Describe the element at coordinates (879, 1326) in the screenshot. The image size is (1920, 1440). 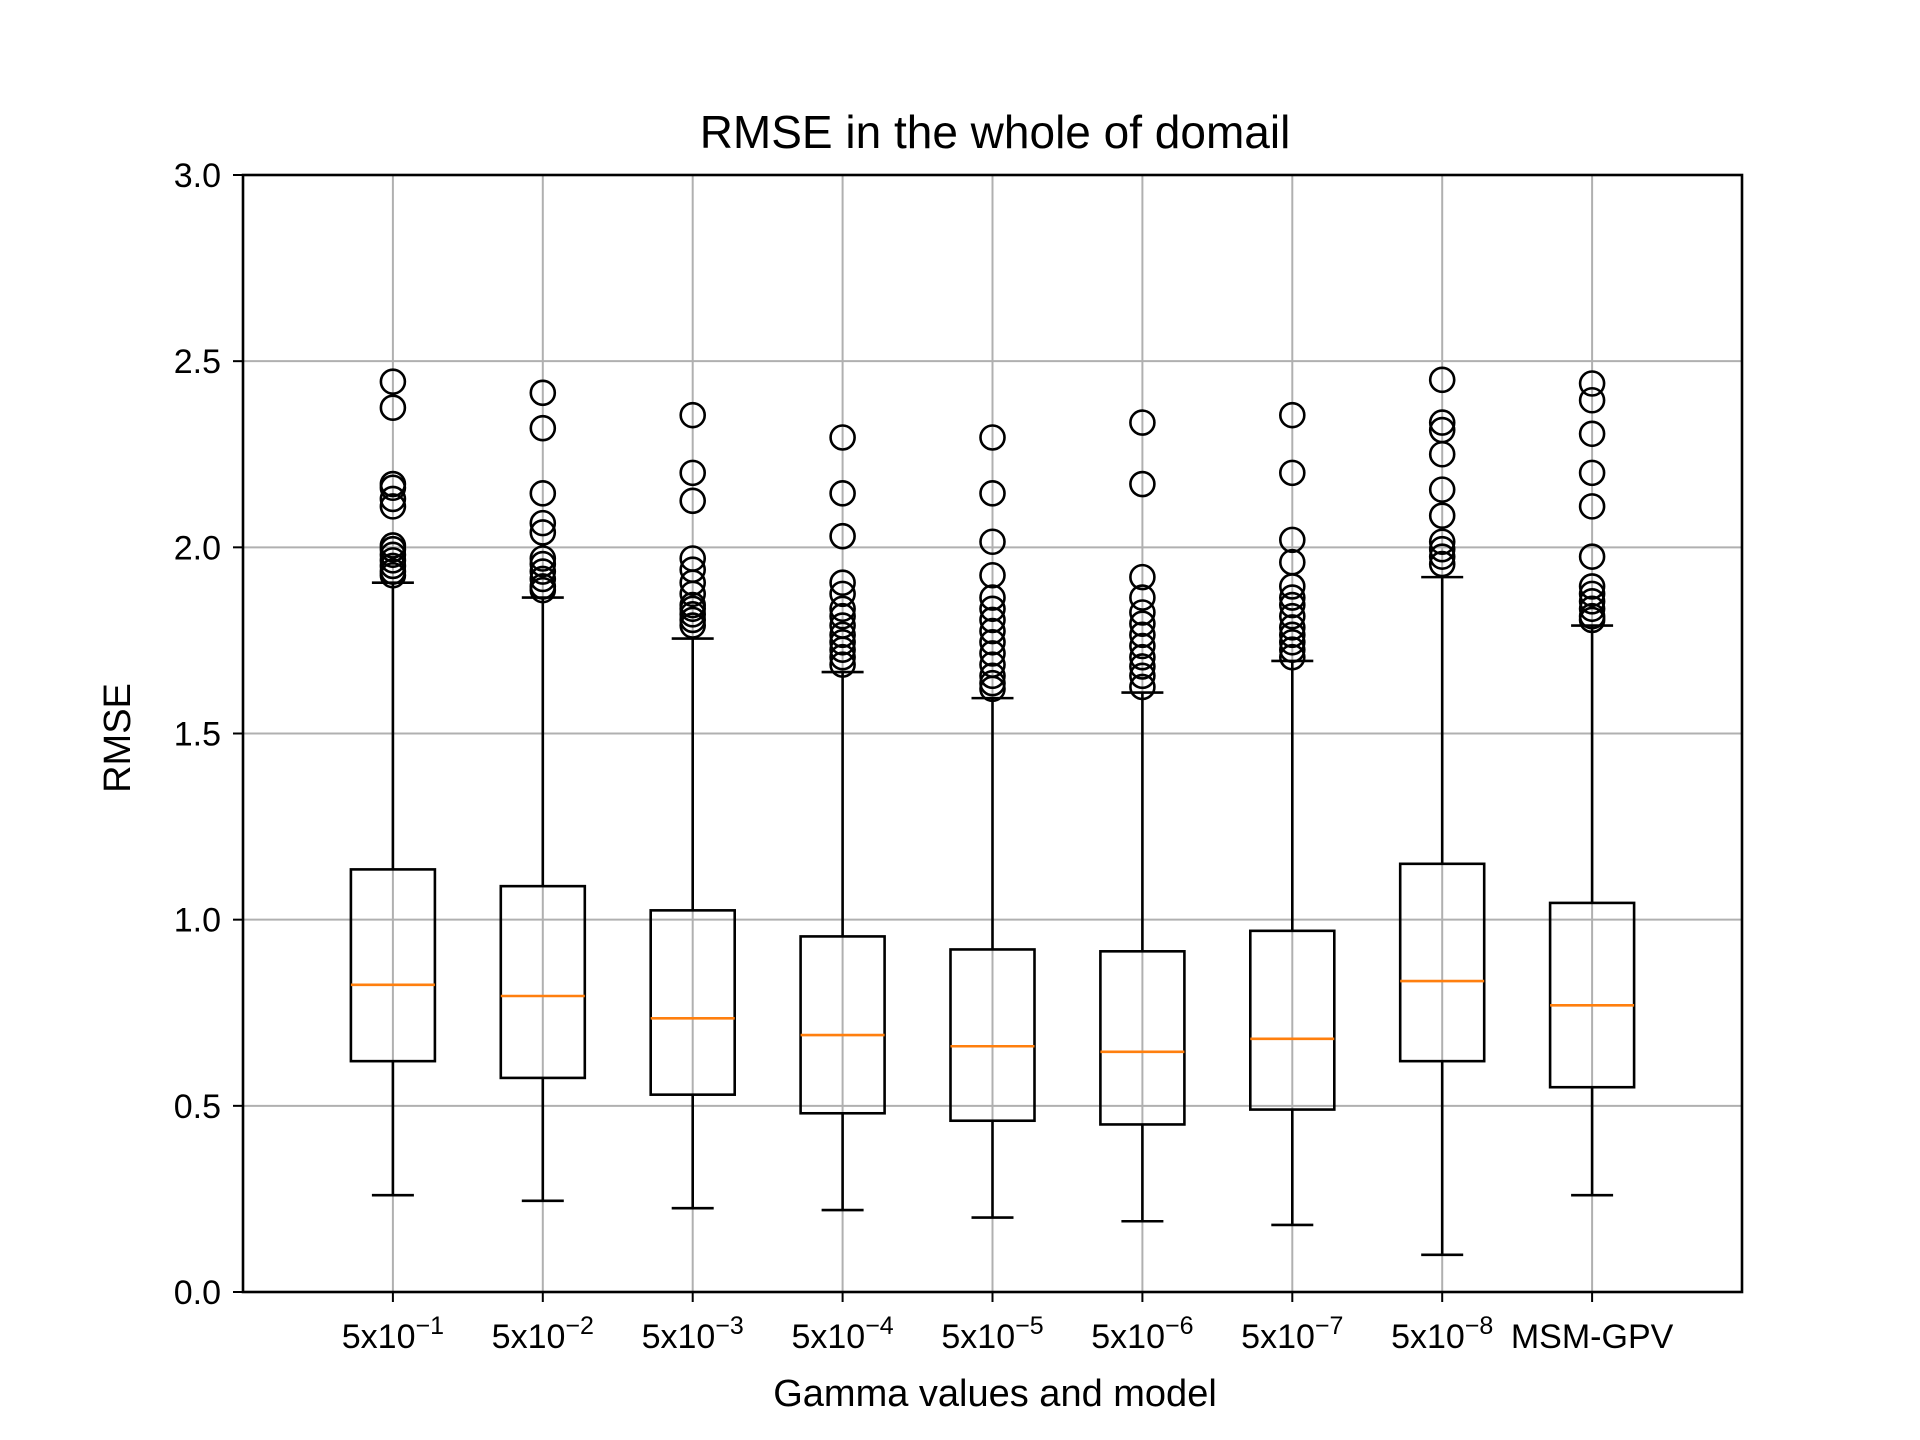
I see `x-tick-label-exponent: −4` at that location.